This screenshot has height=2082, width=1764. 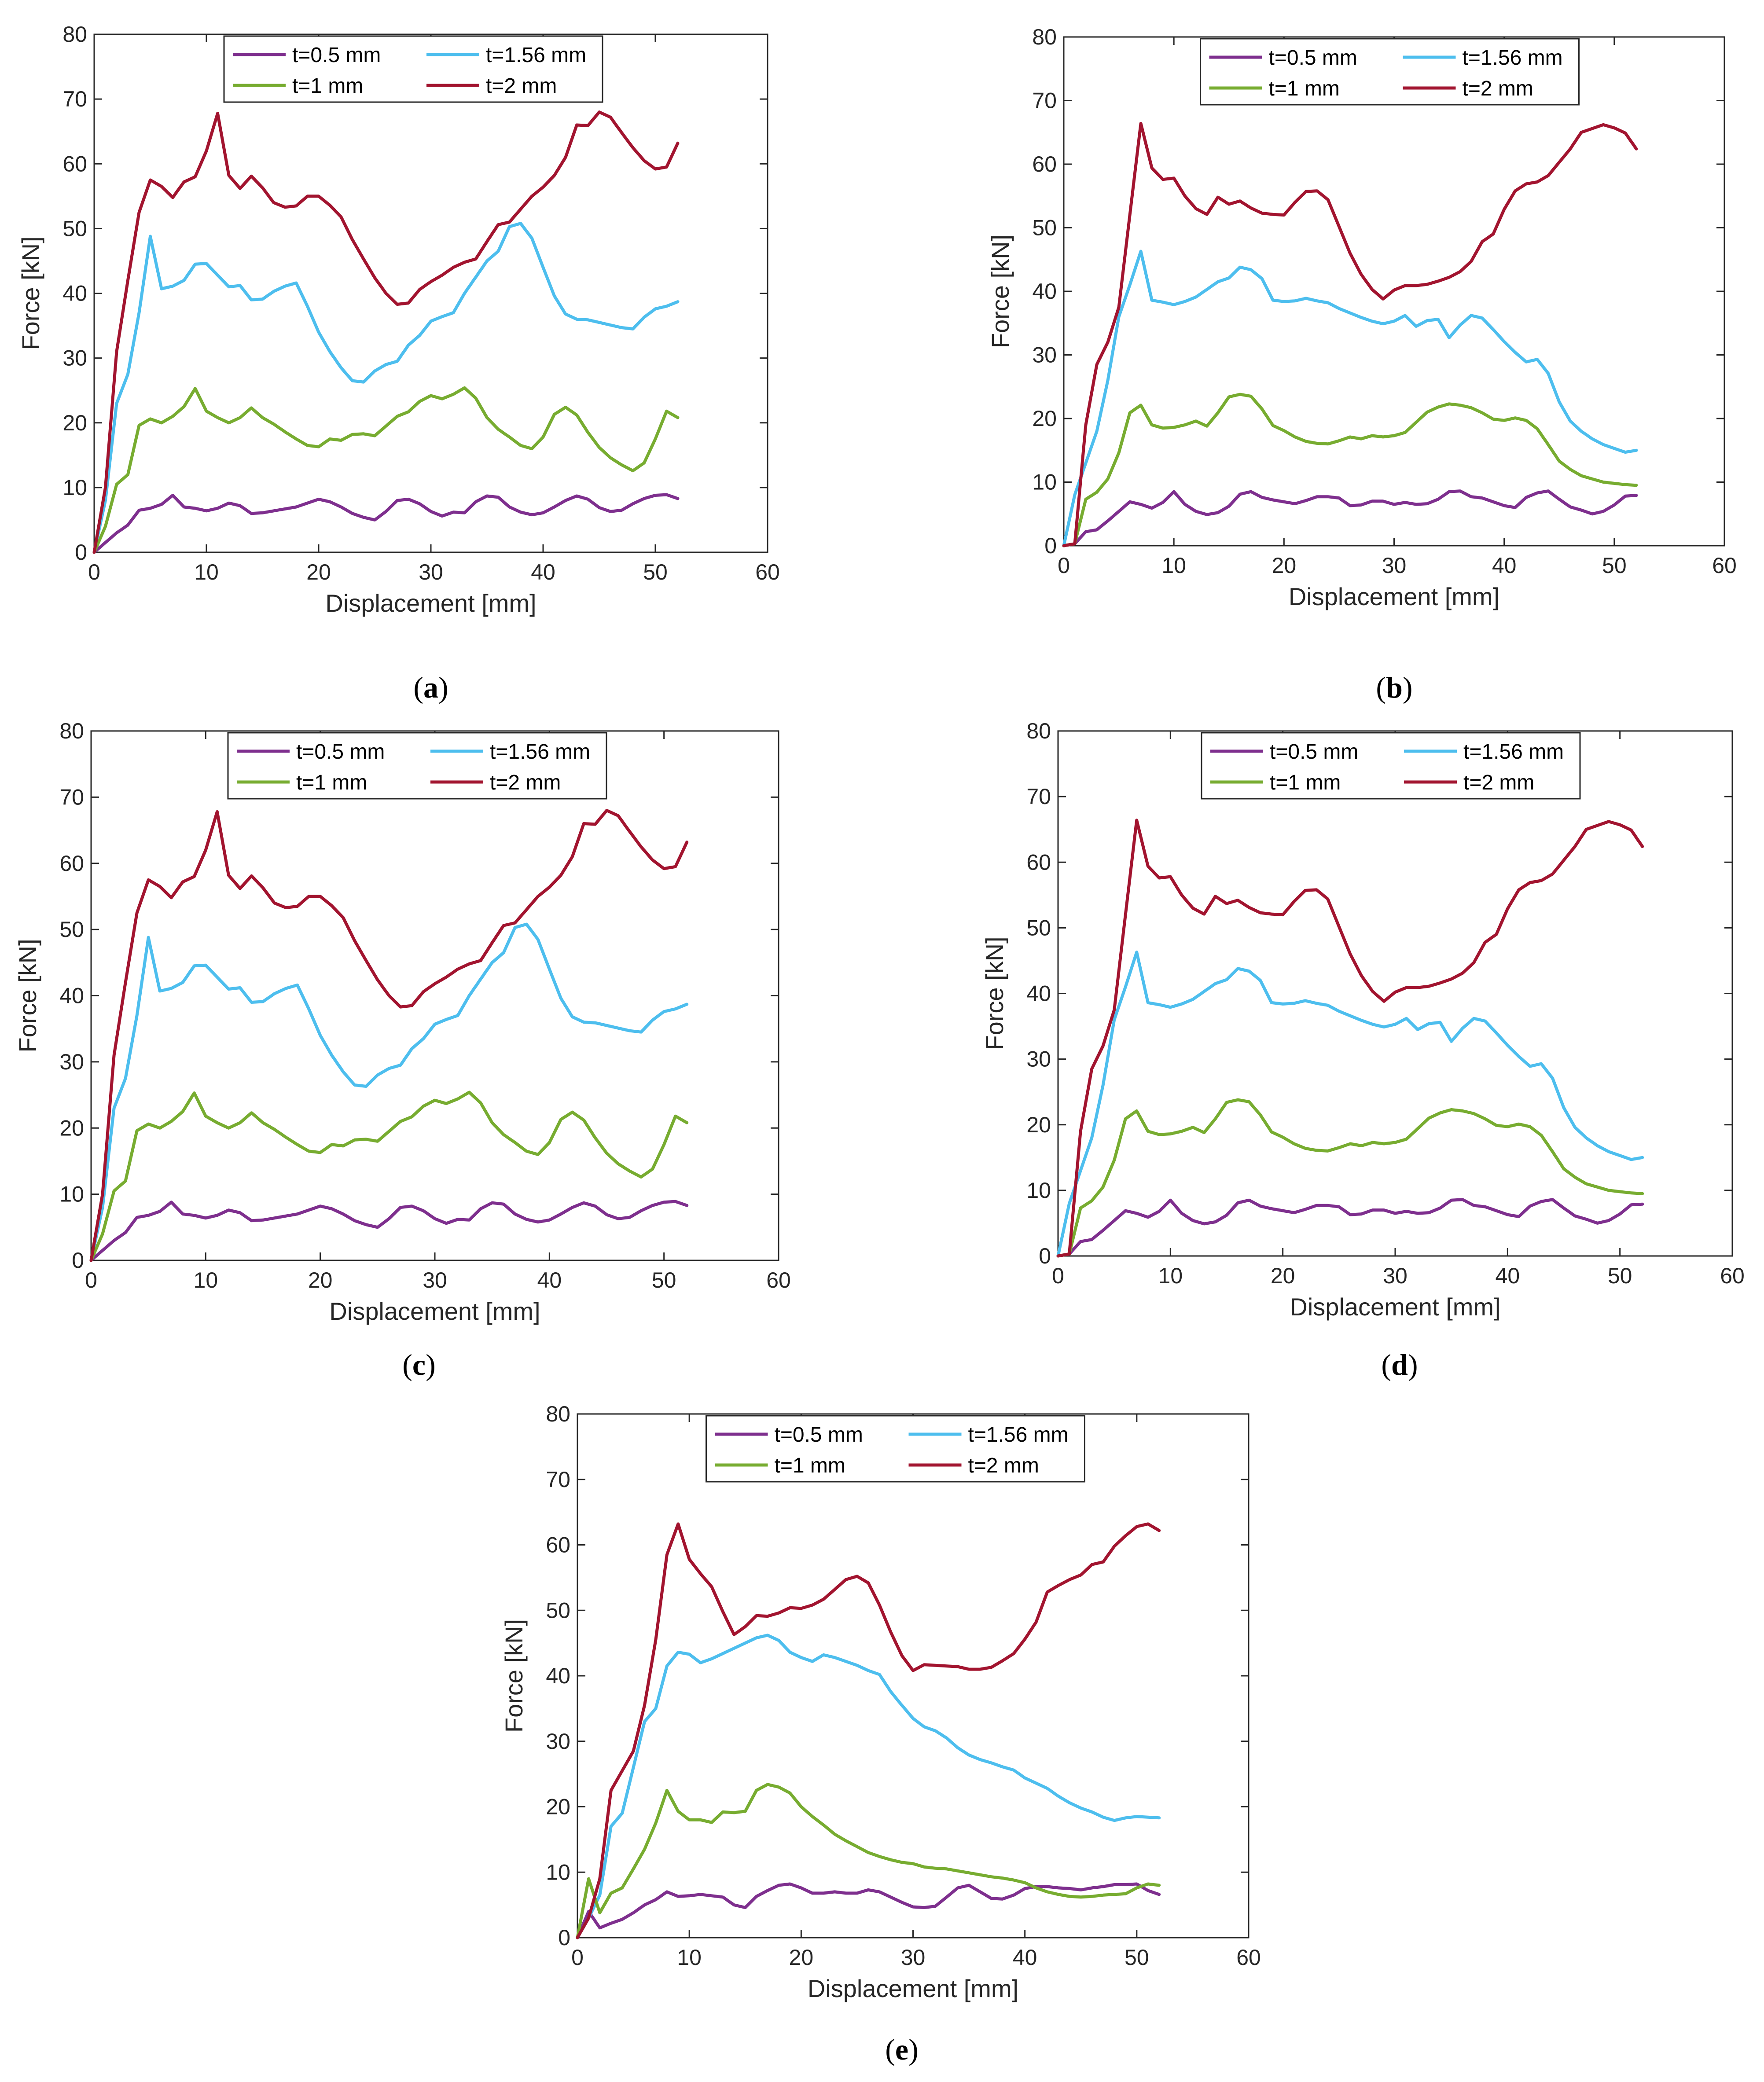 I want to click on caption-close: ), so click(x=431, y=1364).